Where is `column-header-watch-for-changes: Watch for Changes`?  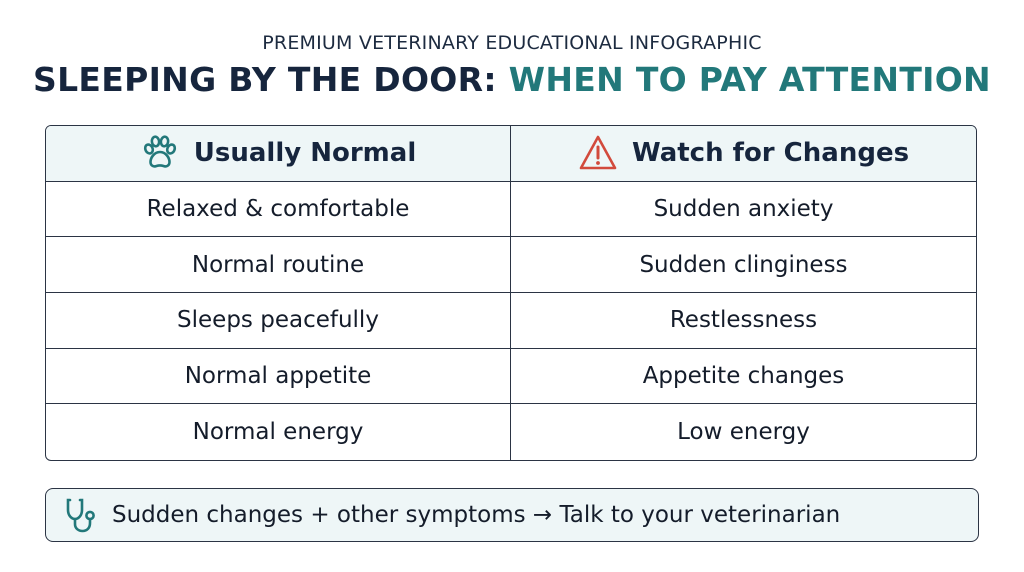
column-header-watch-for-changes: Watch for Changes is located at coordinates (743, 154).